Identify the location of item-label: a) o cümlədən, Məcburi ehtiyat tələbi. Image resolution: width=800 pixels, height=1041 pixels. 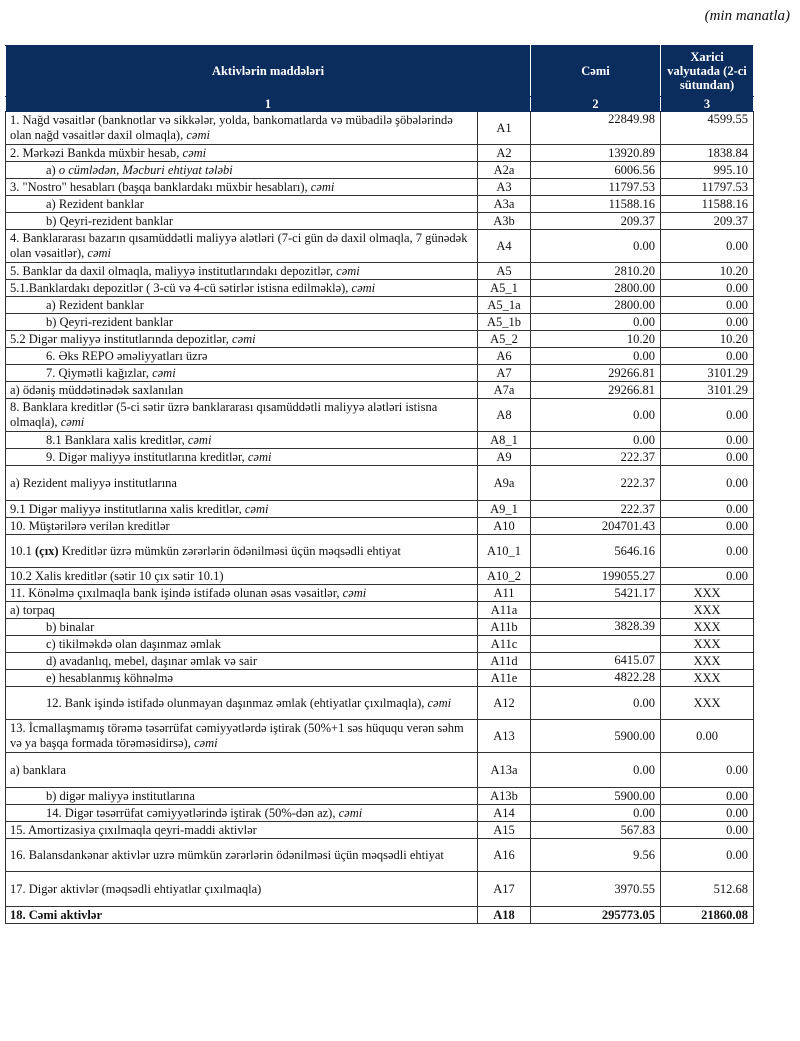
(241, 170).